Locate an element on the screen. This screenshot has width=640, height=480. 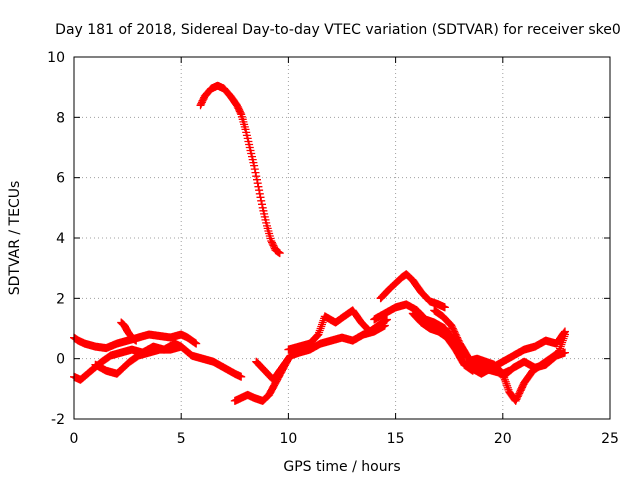
series-arc-spike-left is located at coordinates (129, 331).